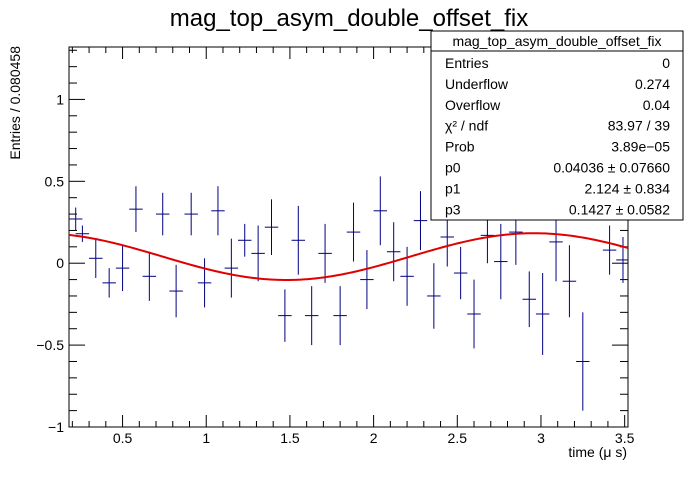 The image size is (698, 479). I want to click on fit-curve, so click(348, 256).